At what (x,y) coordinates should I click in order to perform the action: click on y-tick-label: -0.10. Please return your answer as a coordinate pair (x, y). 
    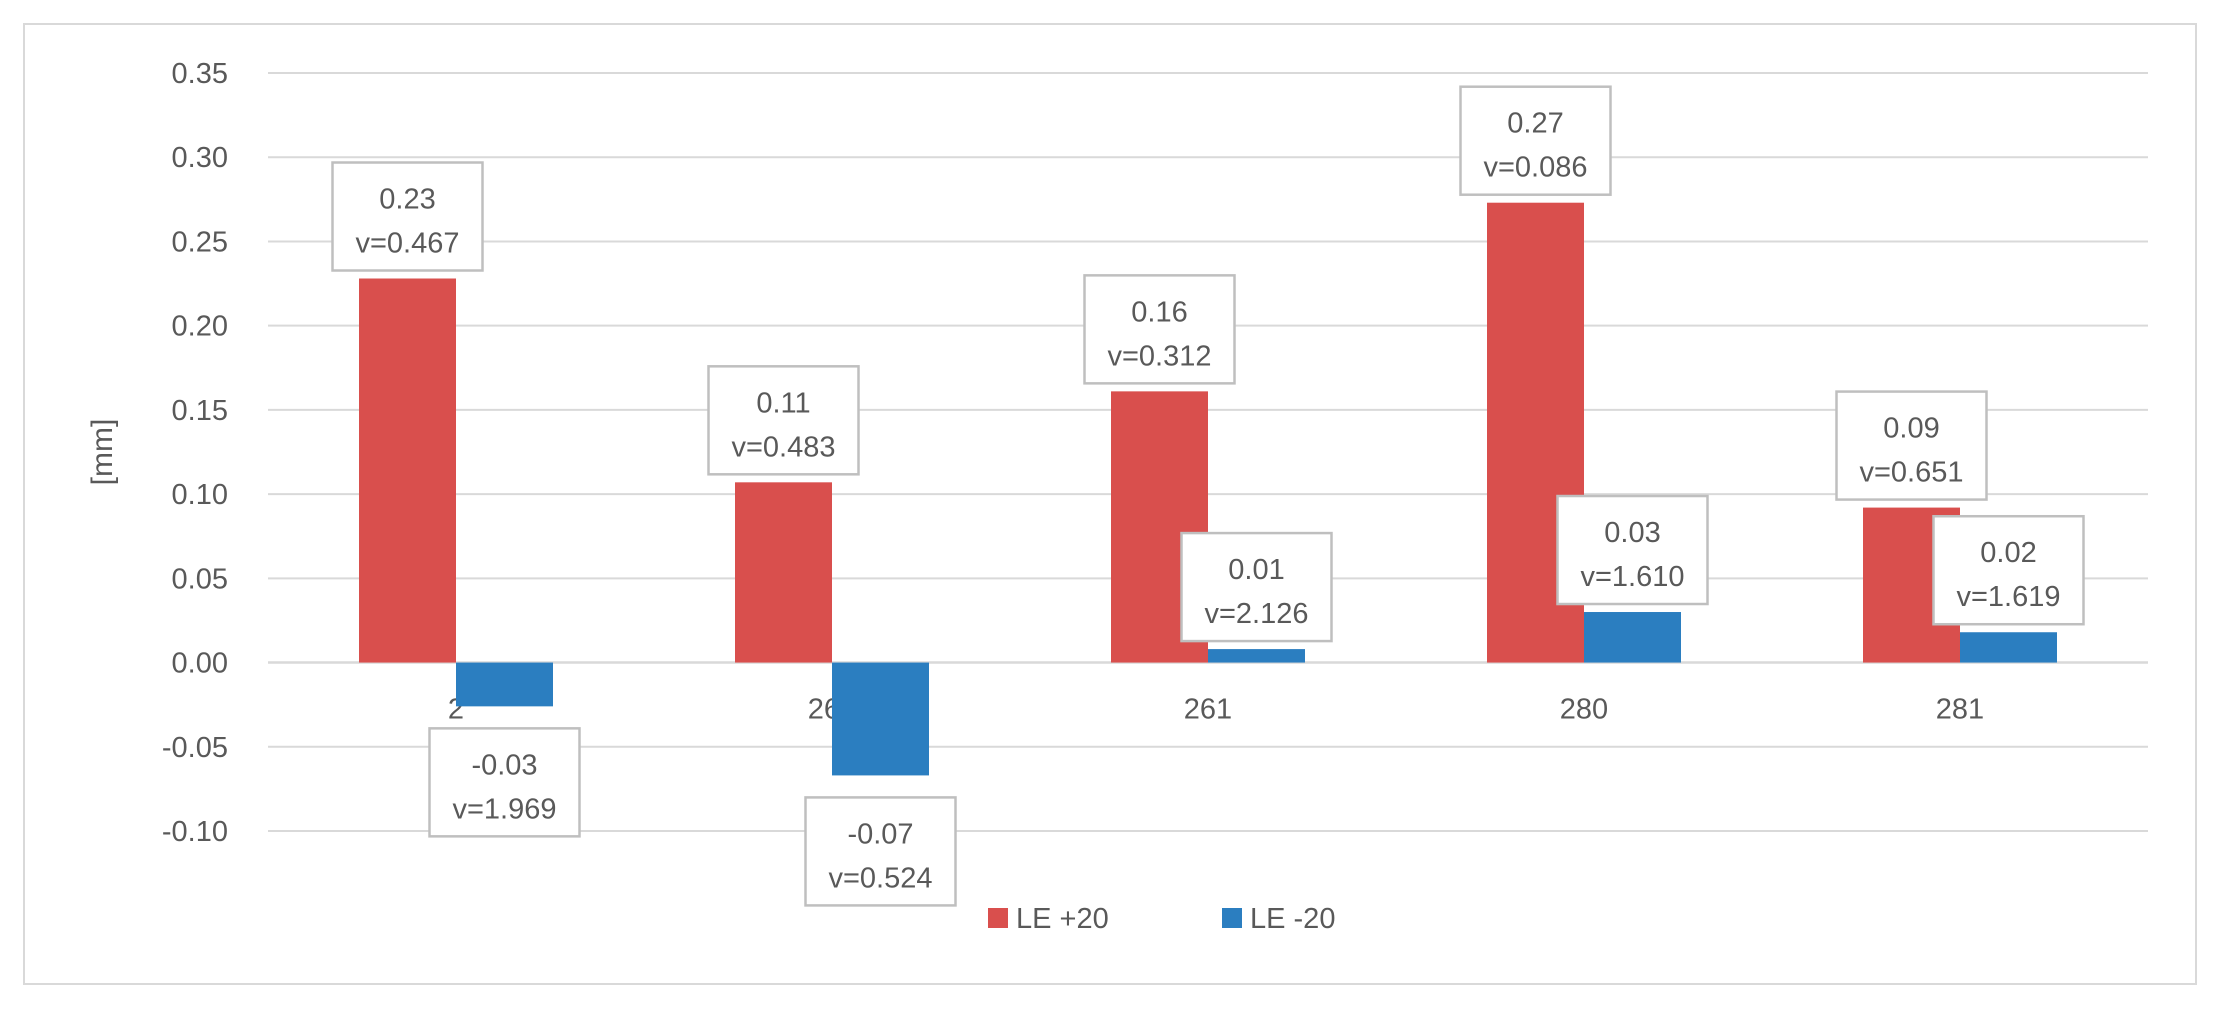
    Looking at the image, I should click on (195, 832).